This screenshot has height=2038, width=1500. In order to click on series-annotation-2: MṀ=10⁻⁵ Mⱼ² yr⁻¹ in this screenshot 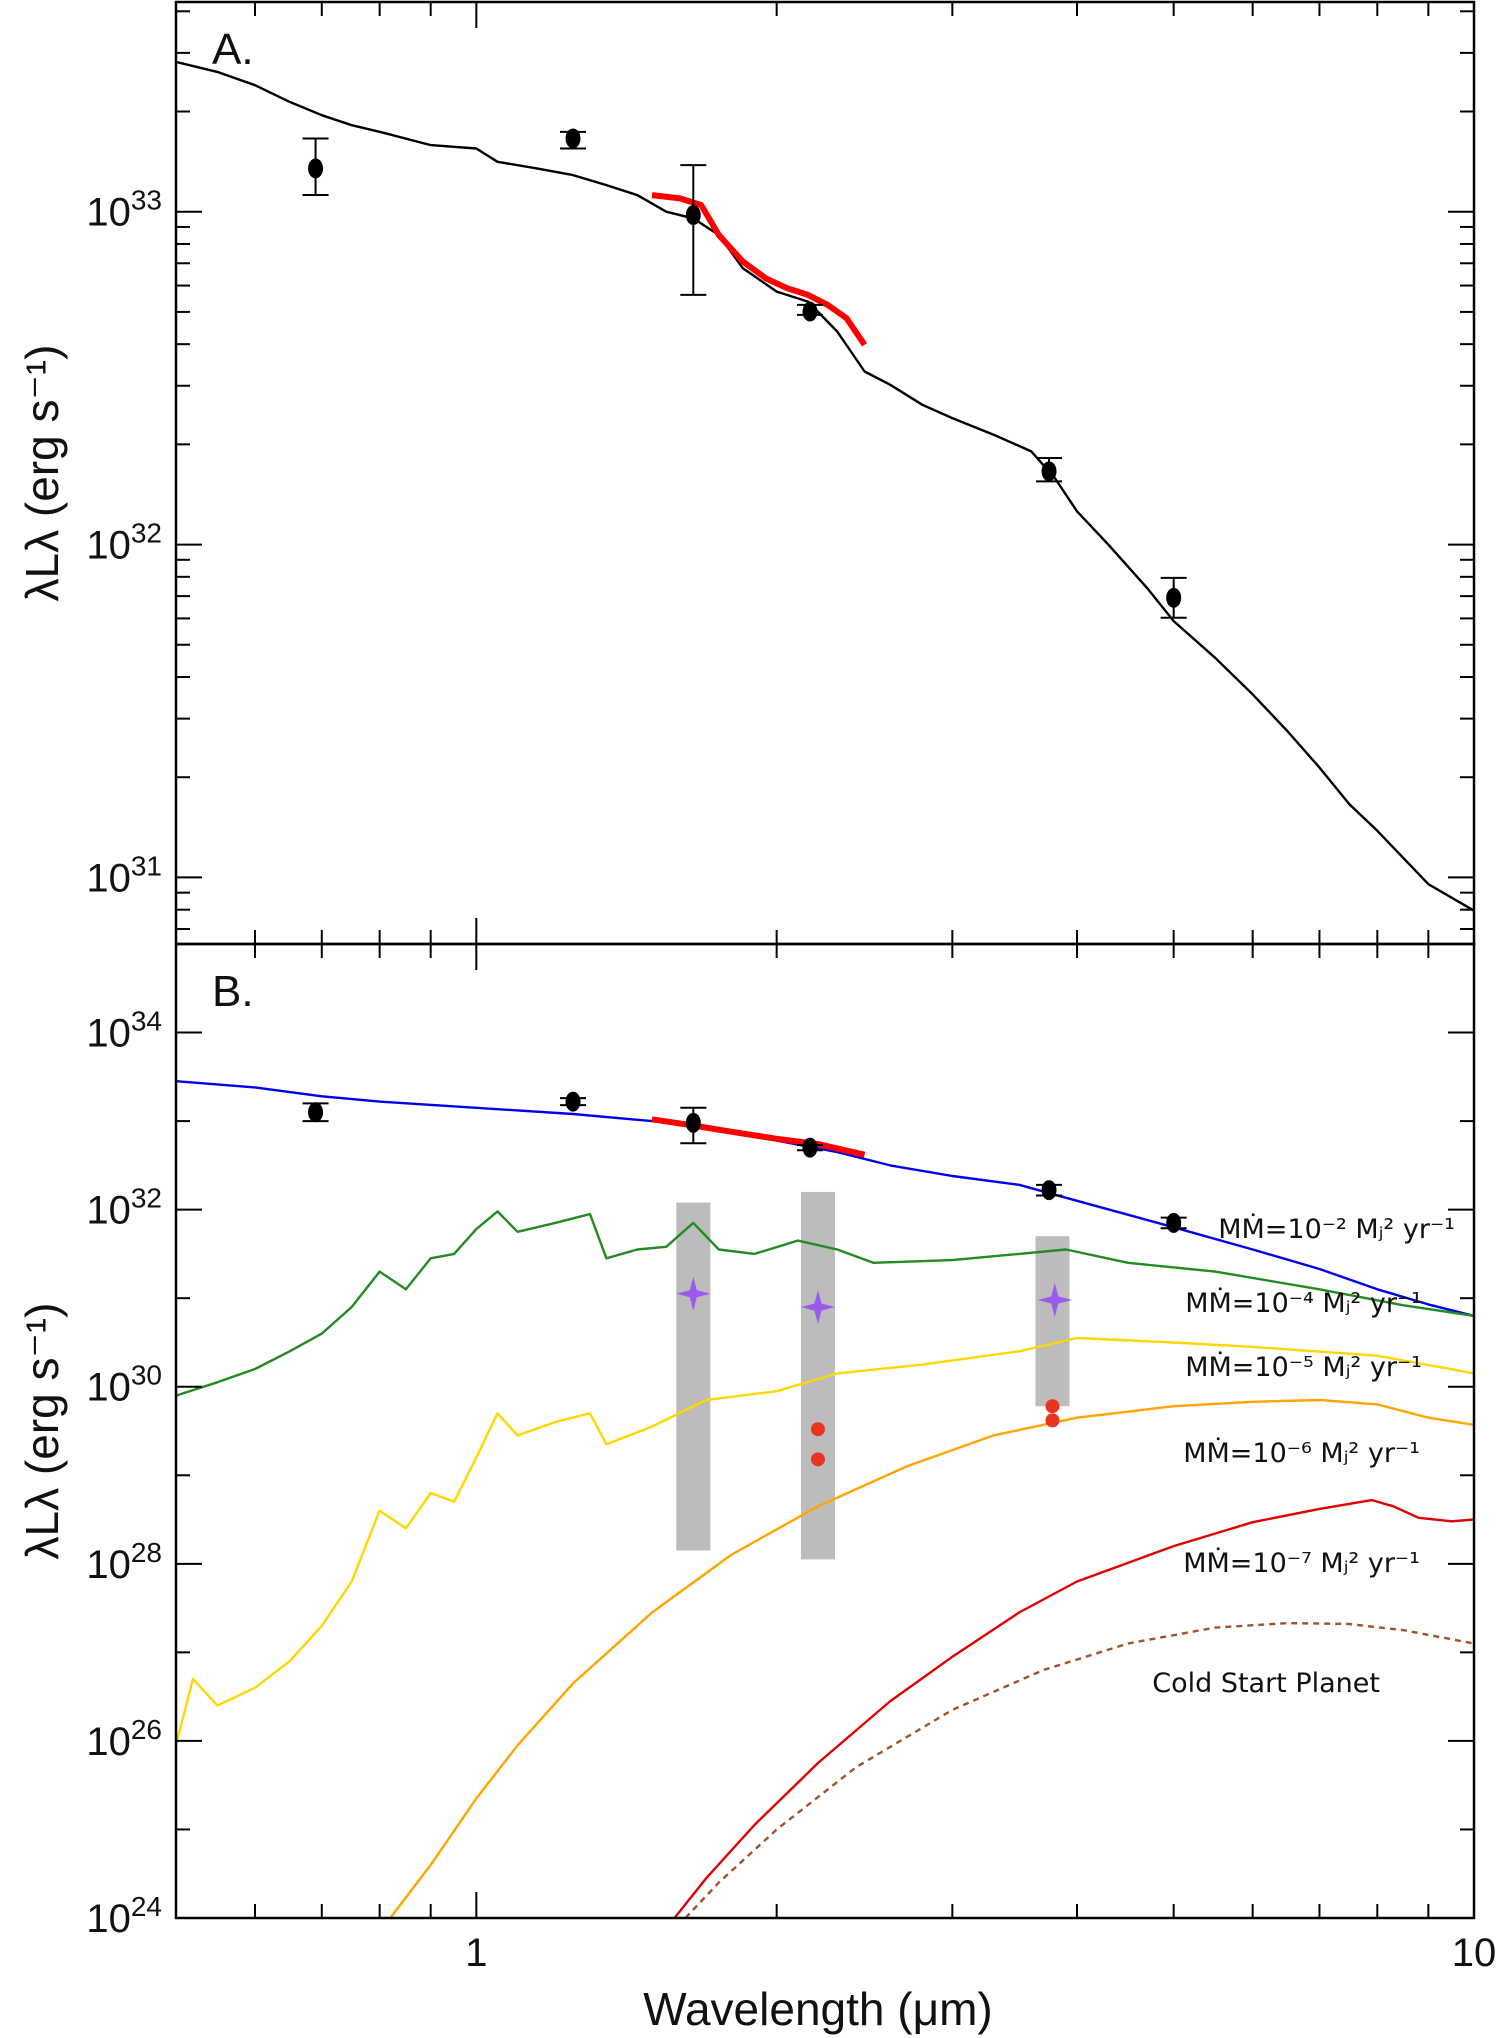, I will do `click(1303, 1367)`.